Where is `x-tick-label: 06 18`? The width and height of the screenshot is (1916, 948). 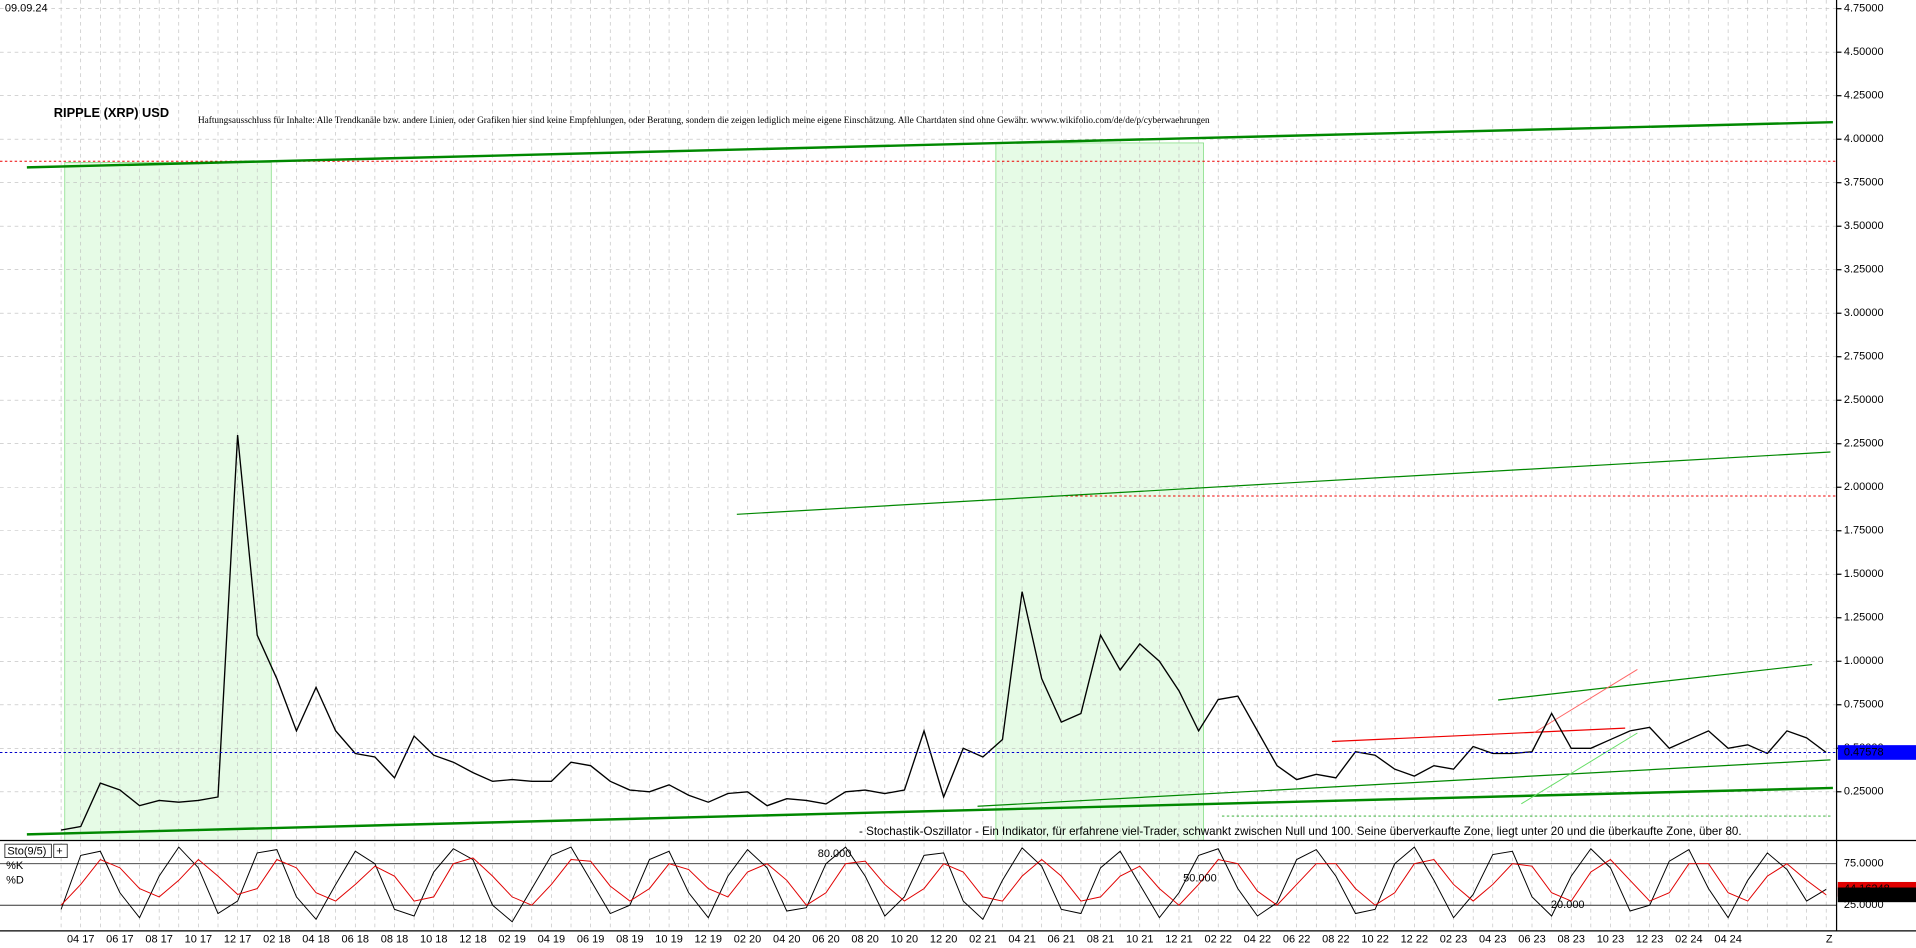 x-tick-label: 06 18 is located at coordinates (356, 939).